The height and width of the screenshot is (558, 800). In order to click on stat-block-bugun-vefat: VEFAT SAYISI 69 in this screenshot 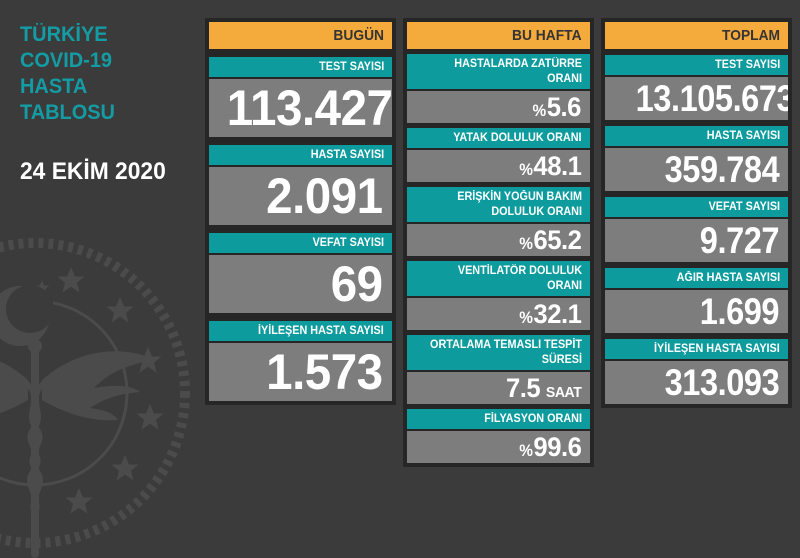, I will do `click(300, 273)`.